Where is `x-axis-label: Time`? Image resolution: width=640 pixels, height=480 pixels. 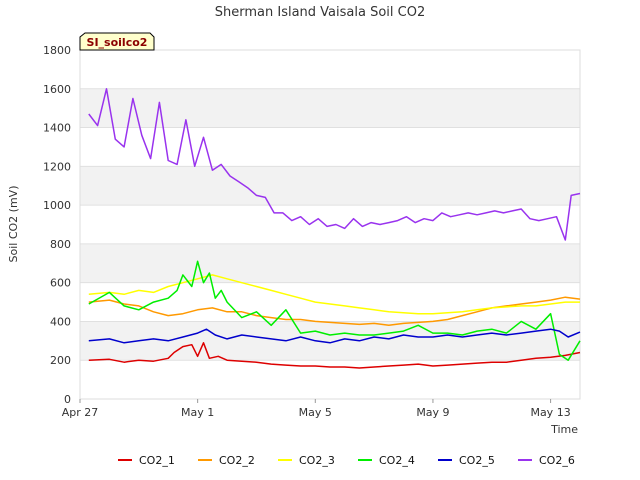 x-axis-label: Time is located at coordinates (564, 429).